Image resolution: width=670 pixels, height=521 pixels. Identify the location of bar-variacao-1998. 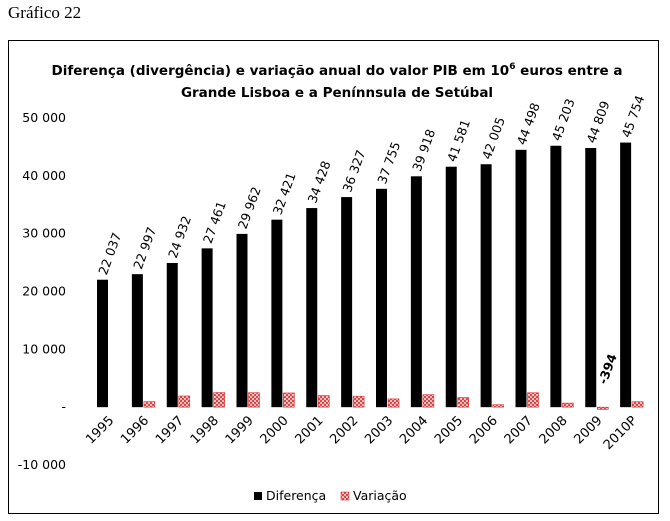
(219, 400).